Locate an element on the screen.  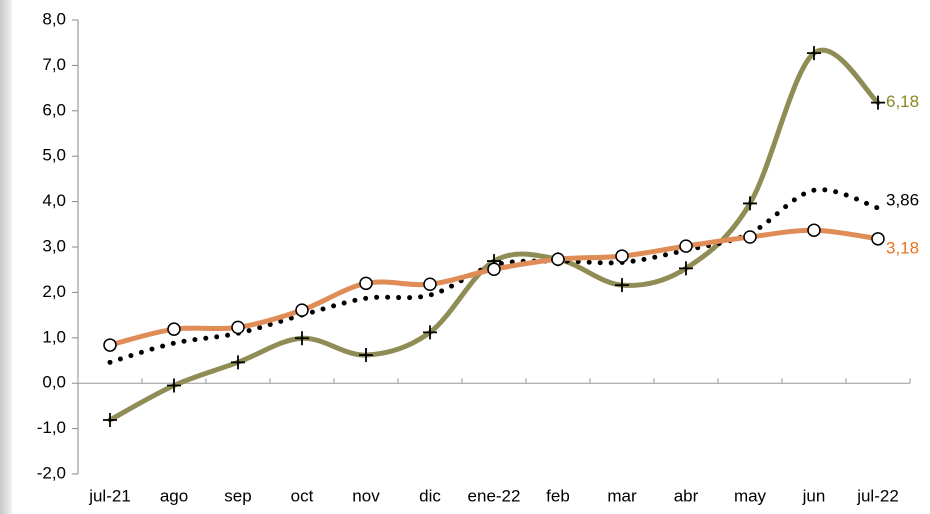
x-tick-label: jul-22 is located at coordinates (877, 495).